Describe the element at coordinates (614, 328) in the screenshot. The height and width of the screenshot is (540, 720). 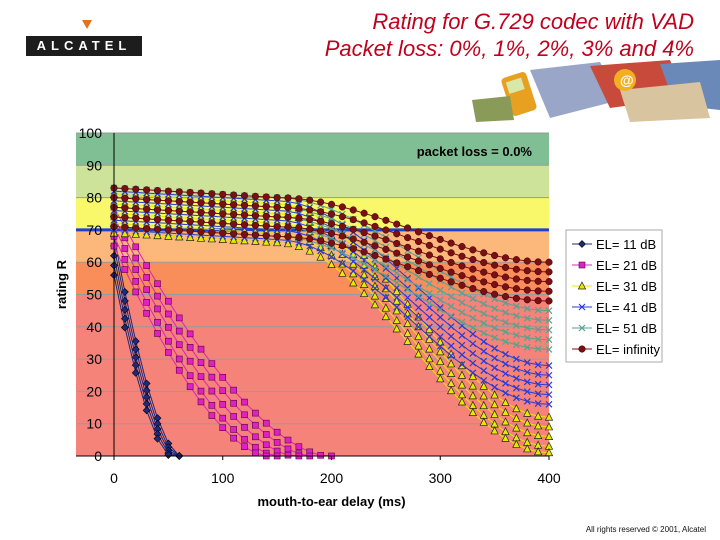
I see `legend-item-4: EL= 51 dB` at that location.